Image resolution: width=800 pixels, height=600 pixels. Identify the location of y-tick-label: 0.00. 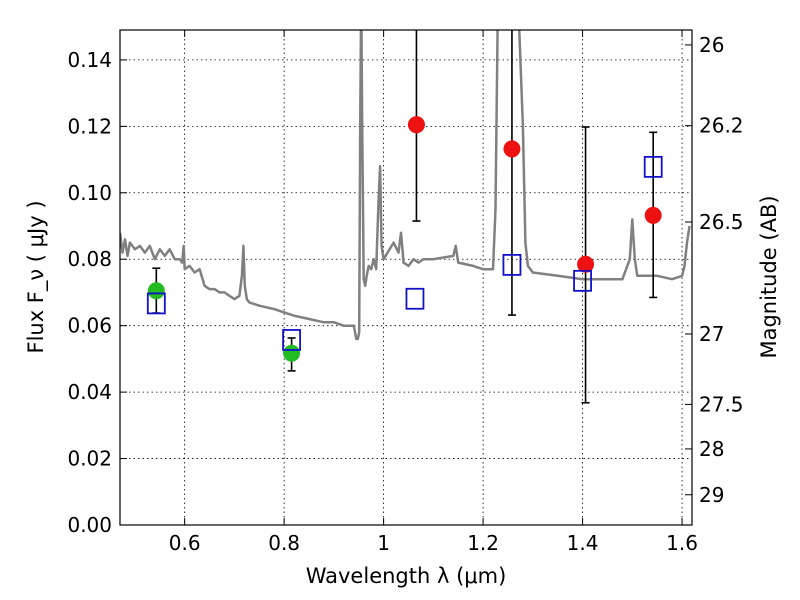
(89, 525).